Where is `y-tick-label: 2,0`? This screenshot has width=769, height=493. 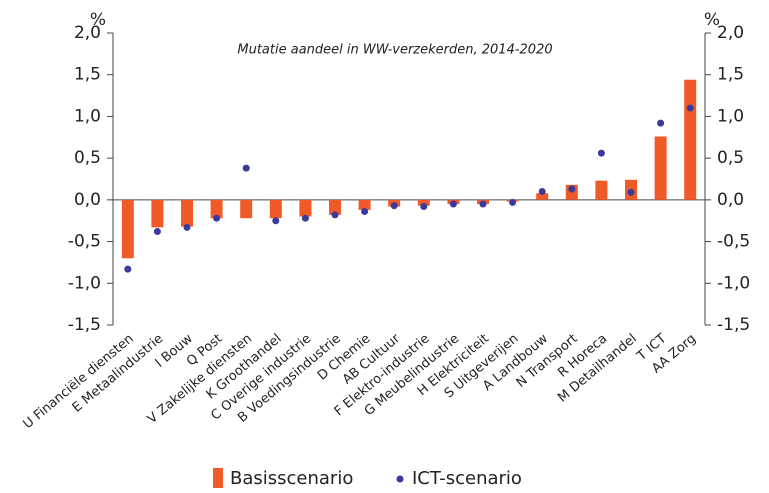 y-tick-label: 2,0 is located at coordinates (87, 33).